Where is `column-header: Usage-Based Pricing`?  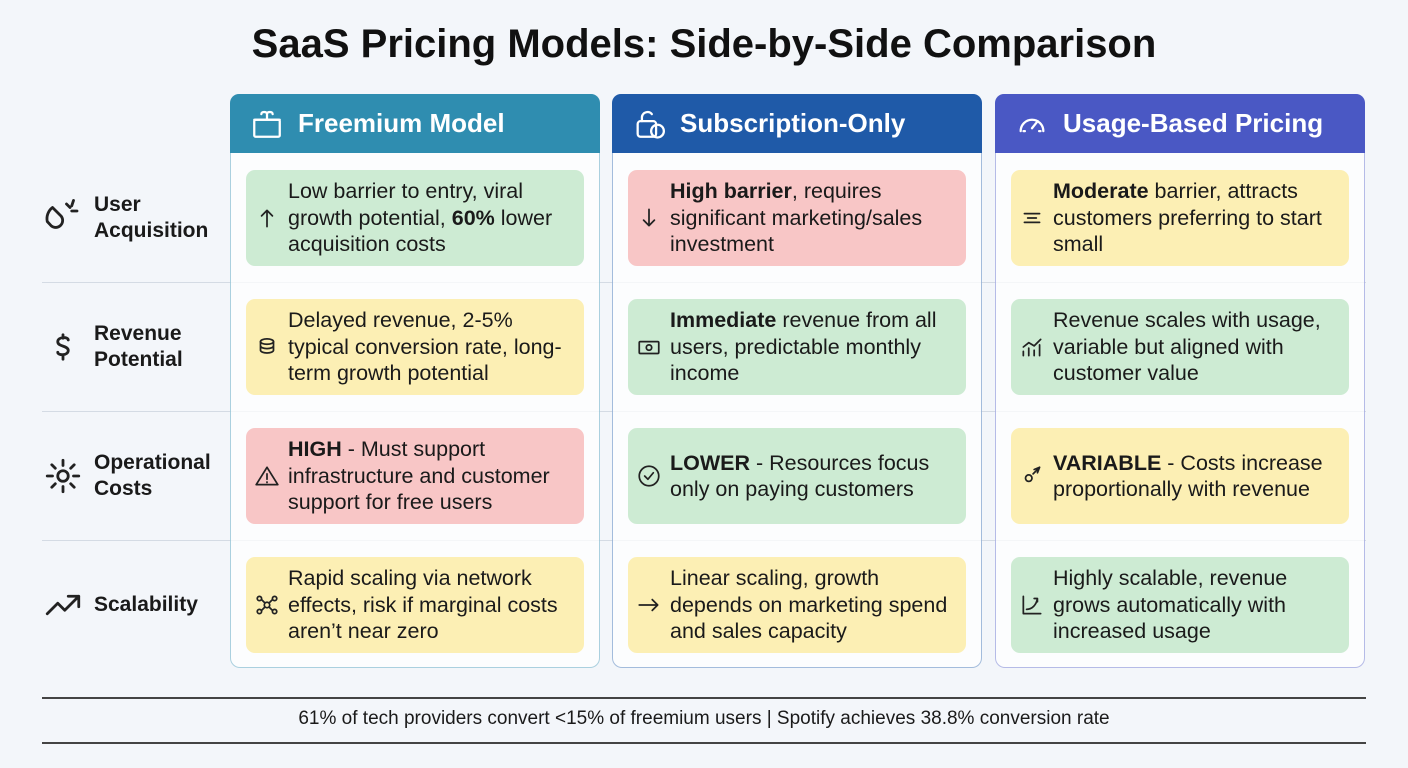 column-header: Usage-Based Pricing is located at coordinates (1180, 123).